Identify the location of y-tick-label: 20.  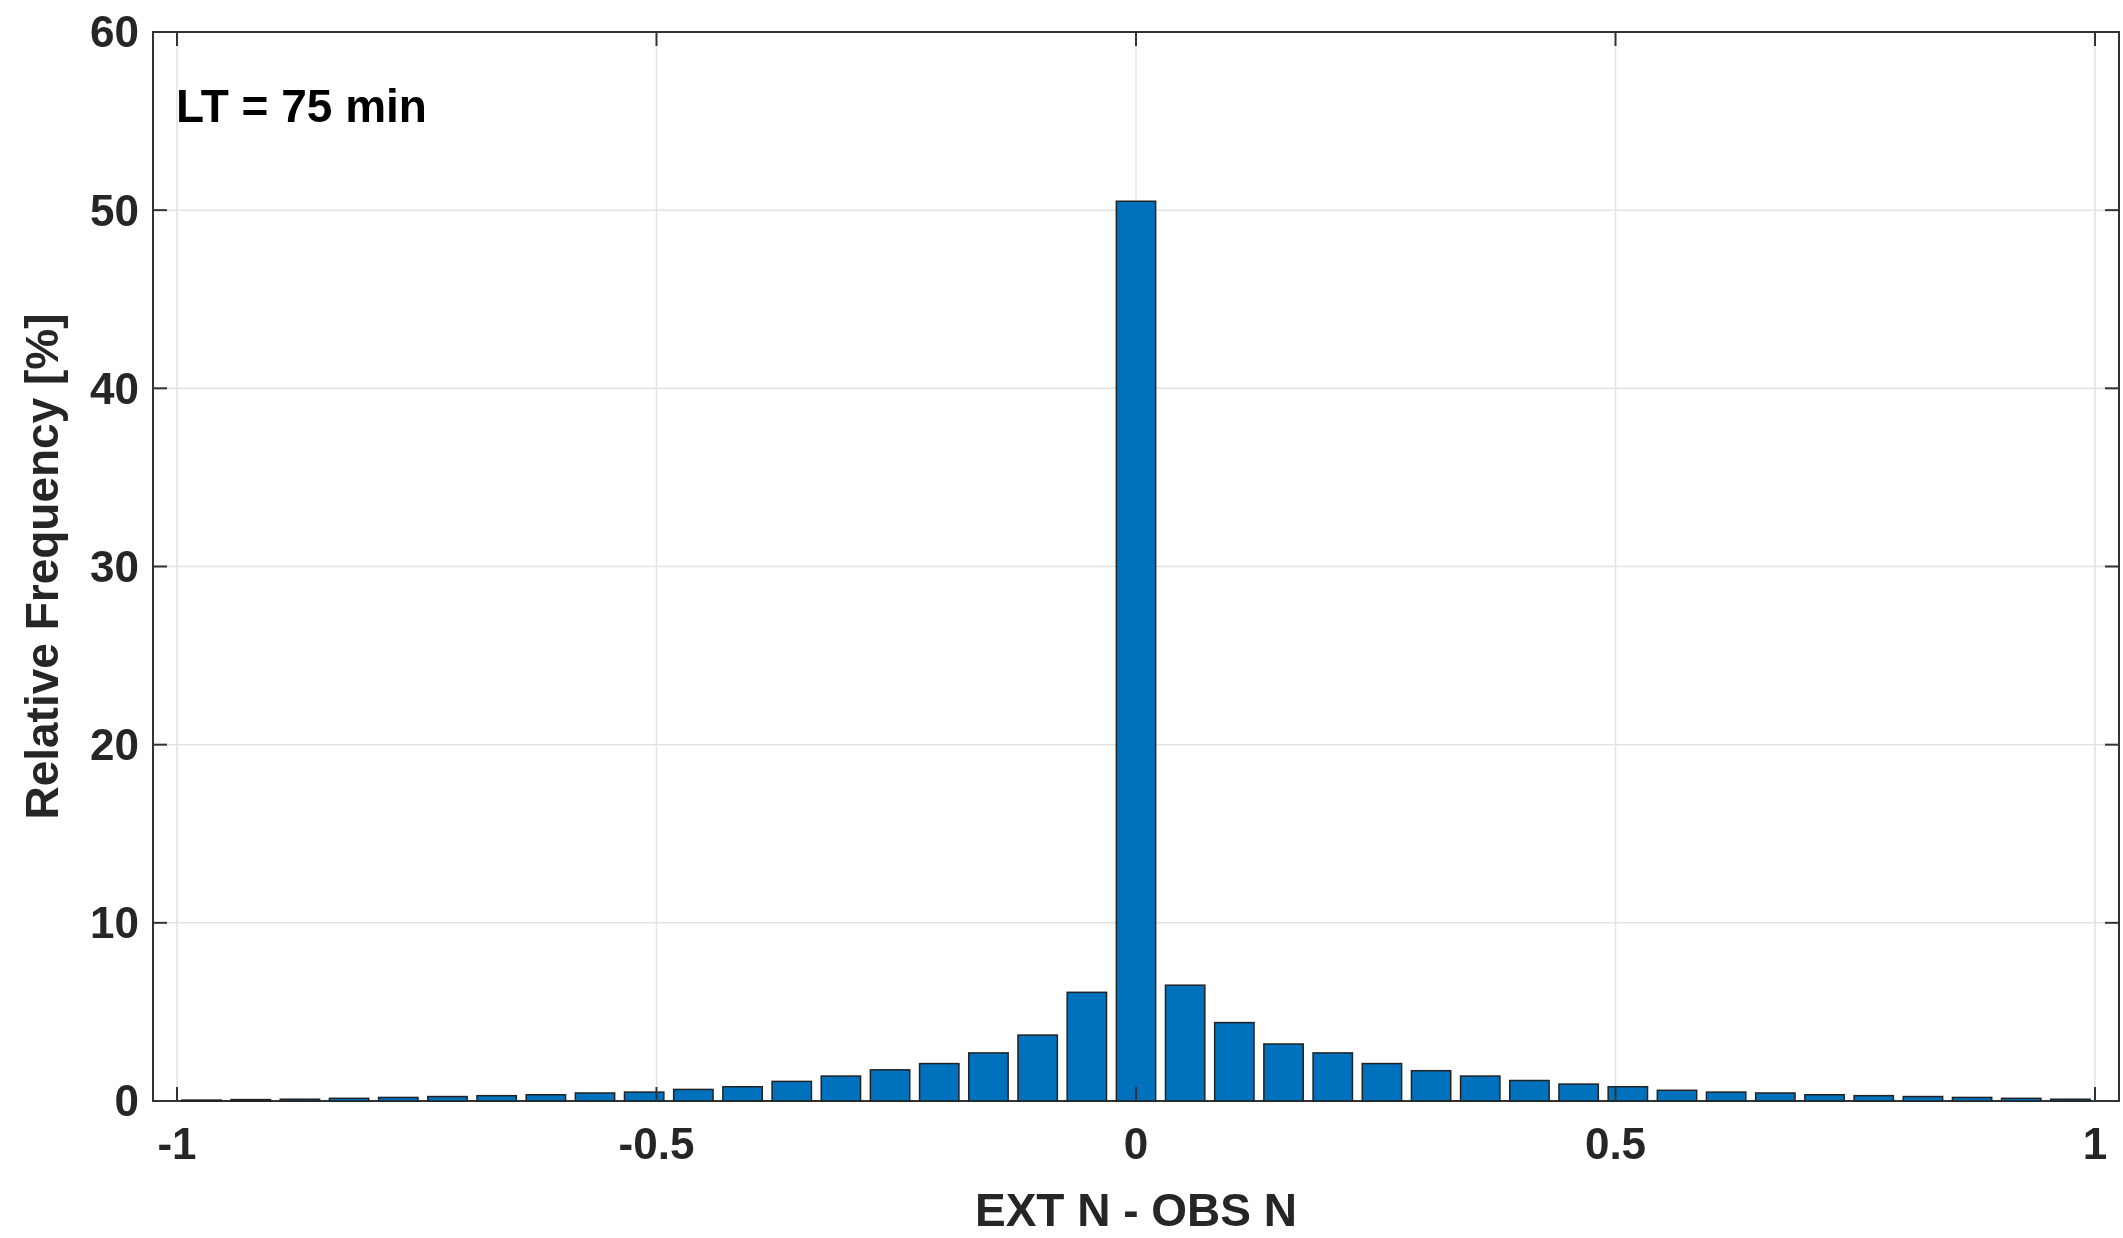
(114, 745).